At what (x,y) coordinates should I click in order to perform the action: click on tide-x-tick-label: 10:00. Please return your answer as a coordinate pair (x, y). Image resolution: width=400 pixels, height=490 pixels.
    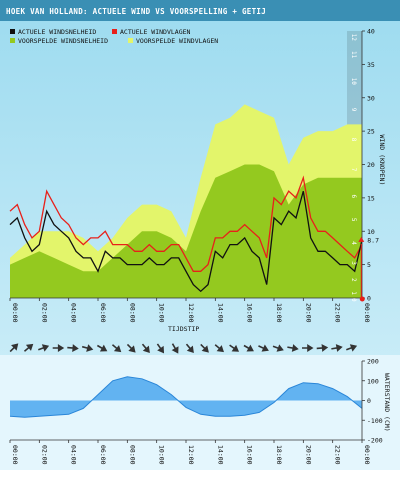
    Looking at the image, I should click on (162, 455).